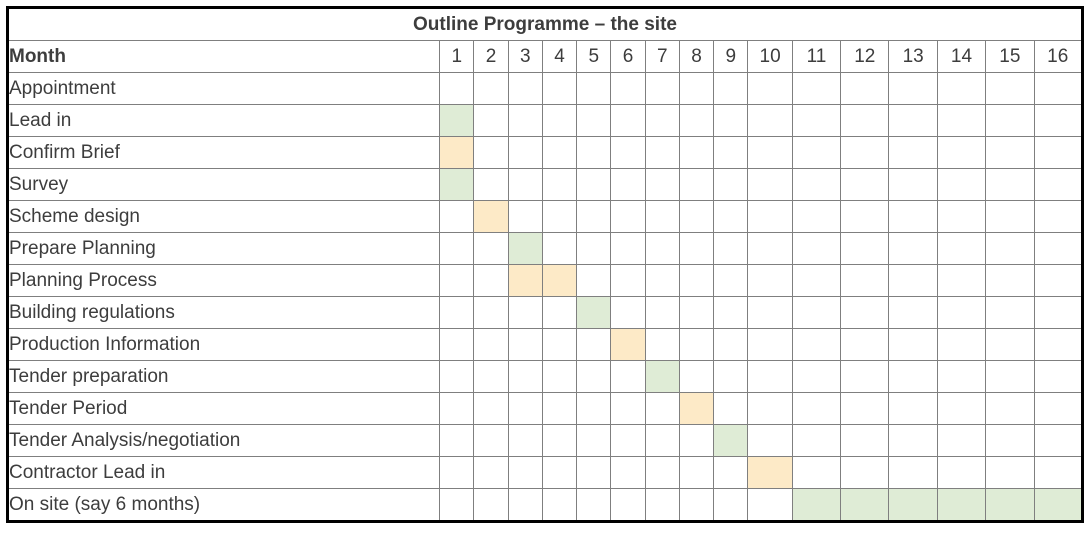 This screenshot has height=547, width=1092. I want to click on task-label: Confirm Brief, so click(223, 152).